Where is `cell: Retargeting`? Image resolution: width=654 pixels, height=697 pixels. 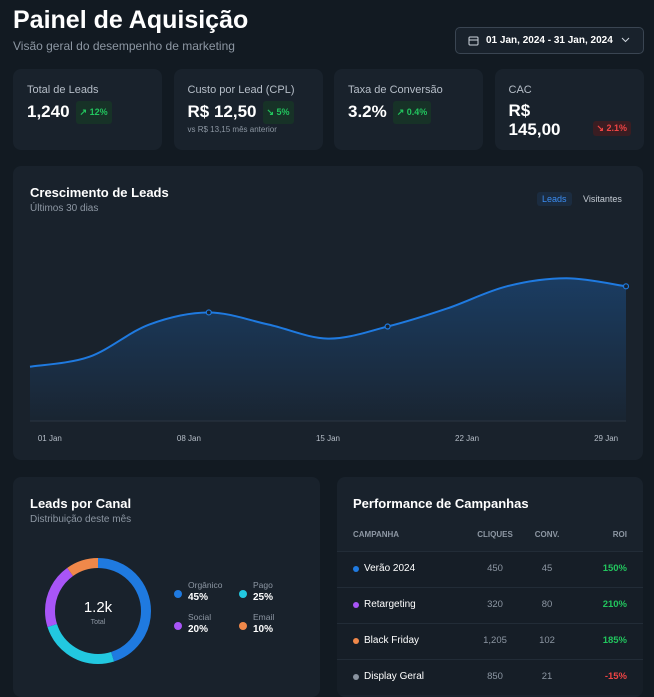
cell: Retargeting is located at coordinates (390, 604).